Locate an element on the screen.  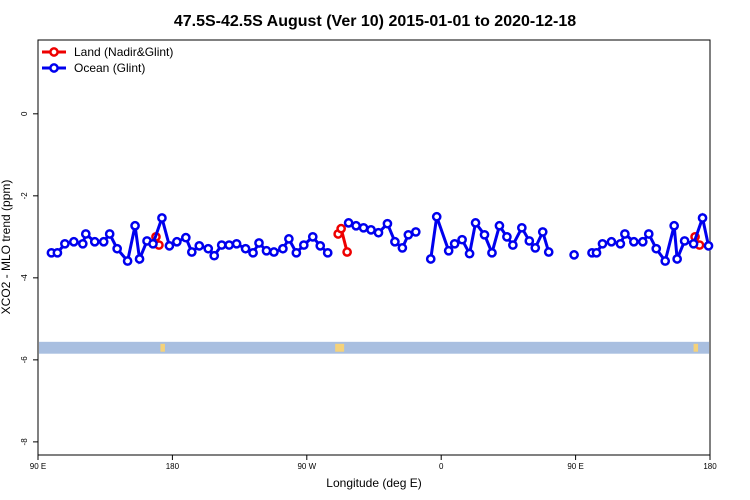
x-tick-label: 180 is located at coordinates (173, 466).